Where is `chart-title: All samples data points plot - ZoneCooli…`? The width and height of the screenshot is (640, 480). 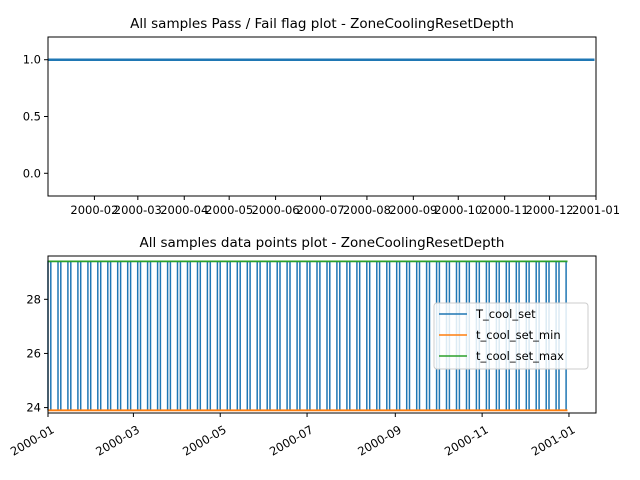 chart-title: All samples data points plot - ZoneCooli… is located at coordinates (322, 243).